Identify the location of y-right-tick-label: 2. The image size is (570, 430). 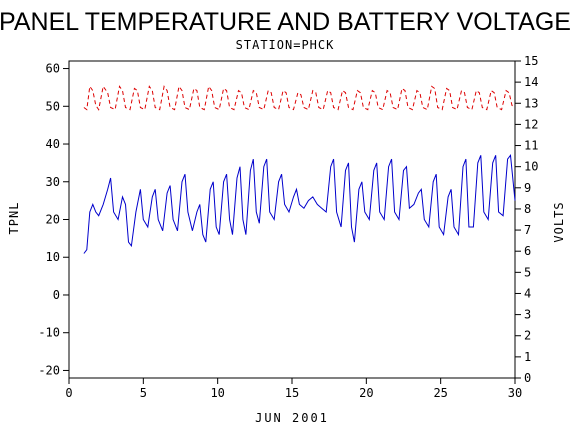
(527, 336).